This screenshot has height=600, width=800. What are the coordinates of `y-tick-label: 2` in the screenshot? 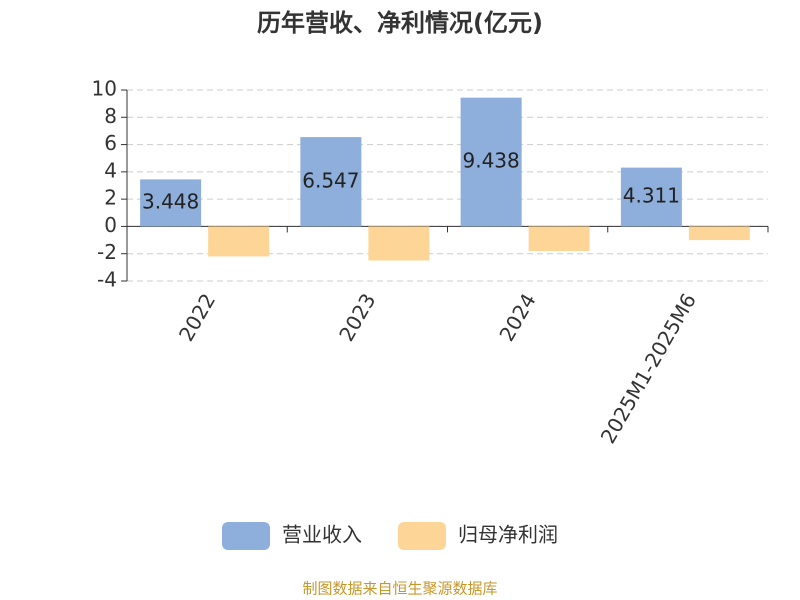 It's located at (110, 198).